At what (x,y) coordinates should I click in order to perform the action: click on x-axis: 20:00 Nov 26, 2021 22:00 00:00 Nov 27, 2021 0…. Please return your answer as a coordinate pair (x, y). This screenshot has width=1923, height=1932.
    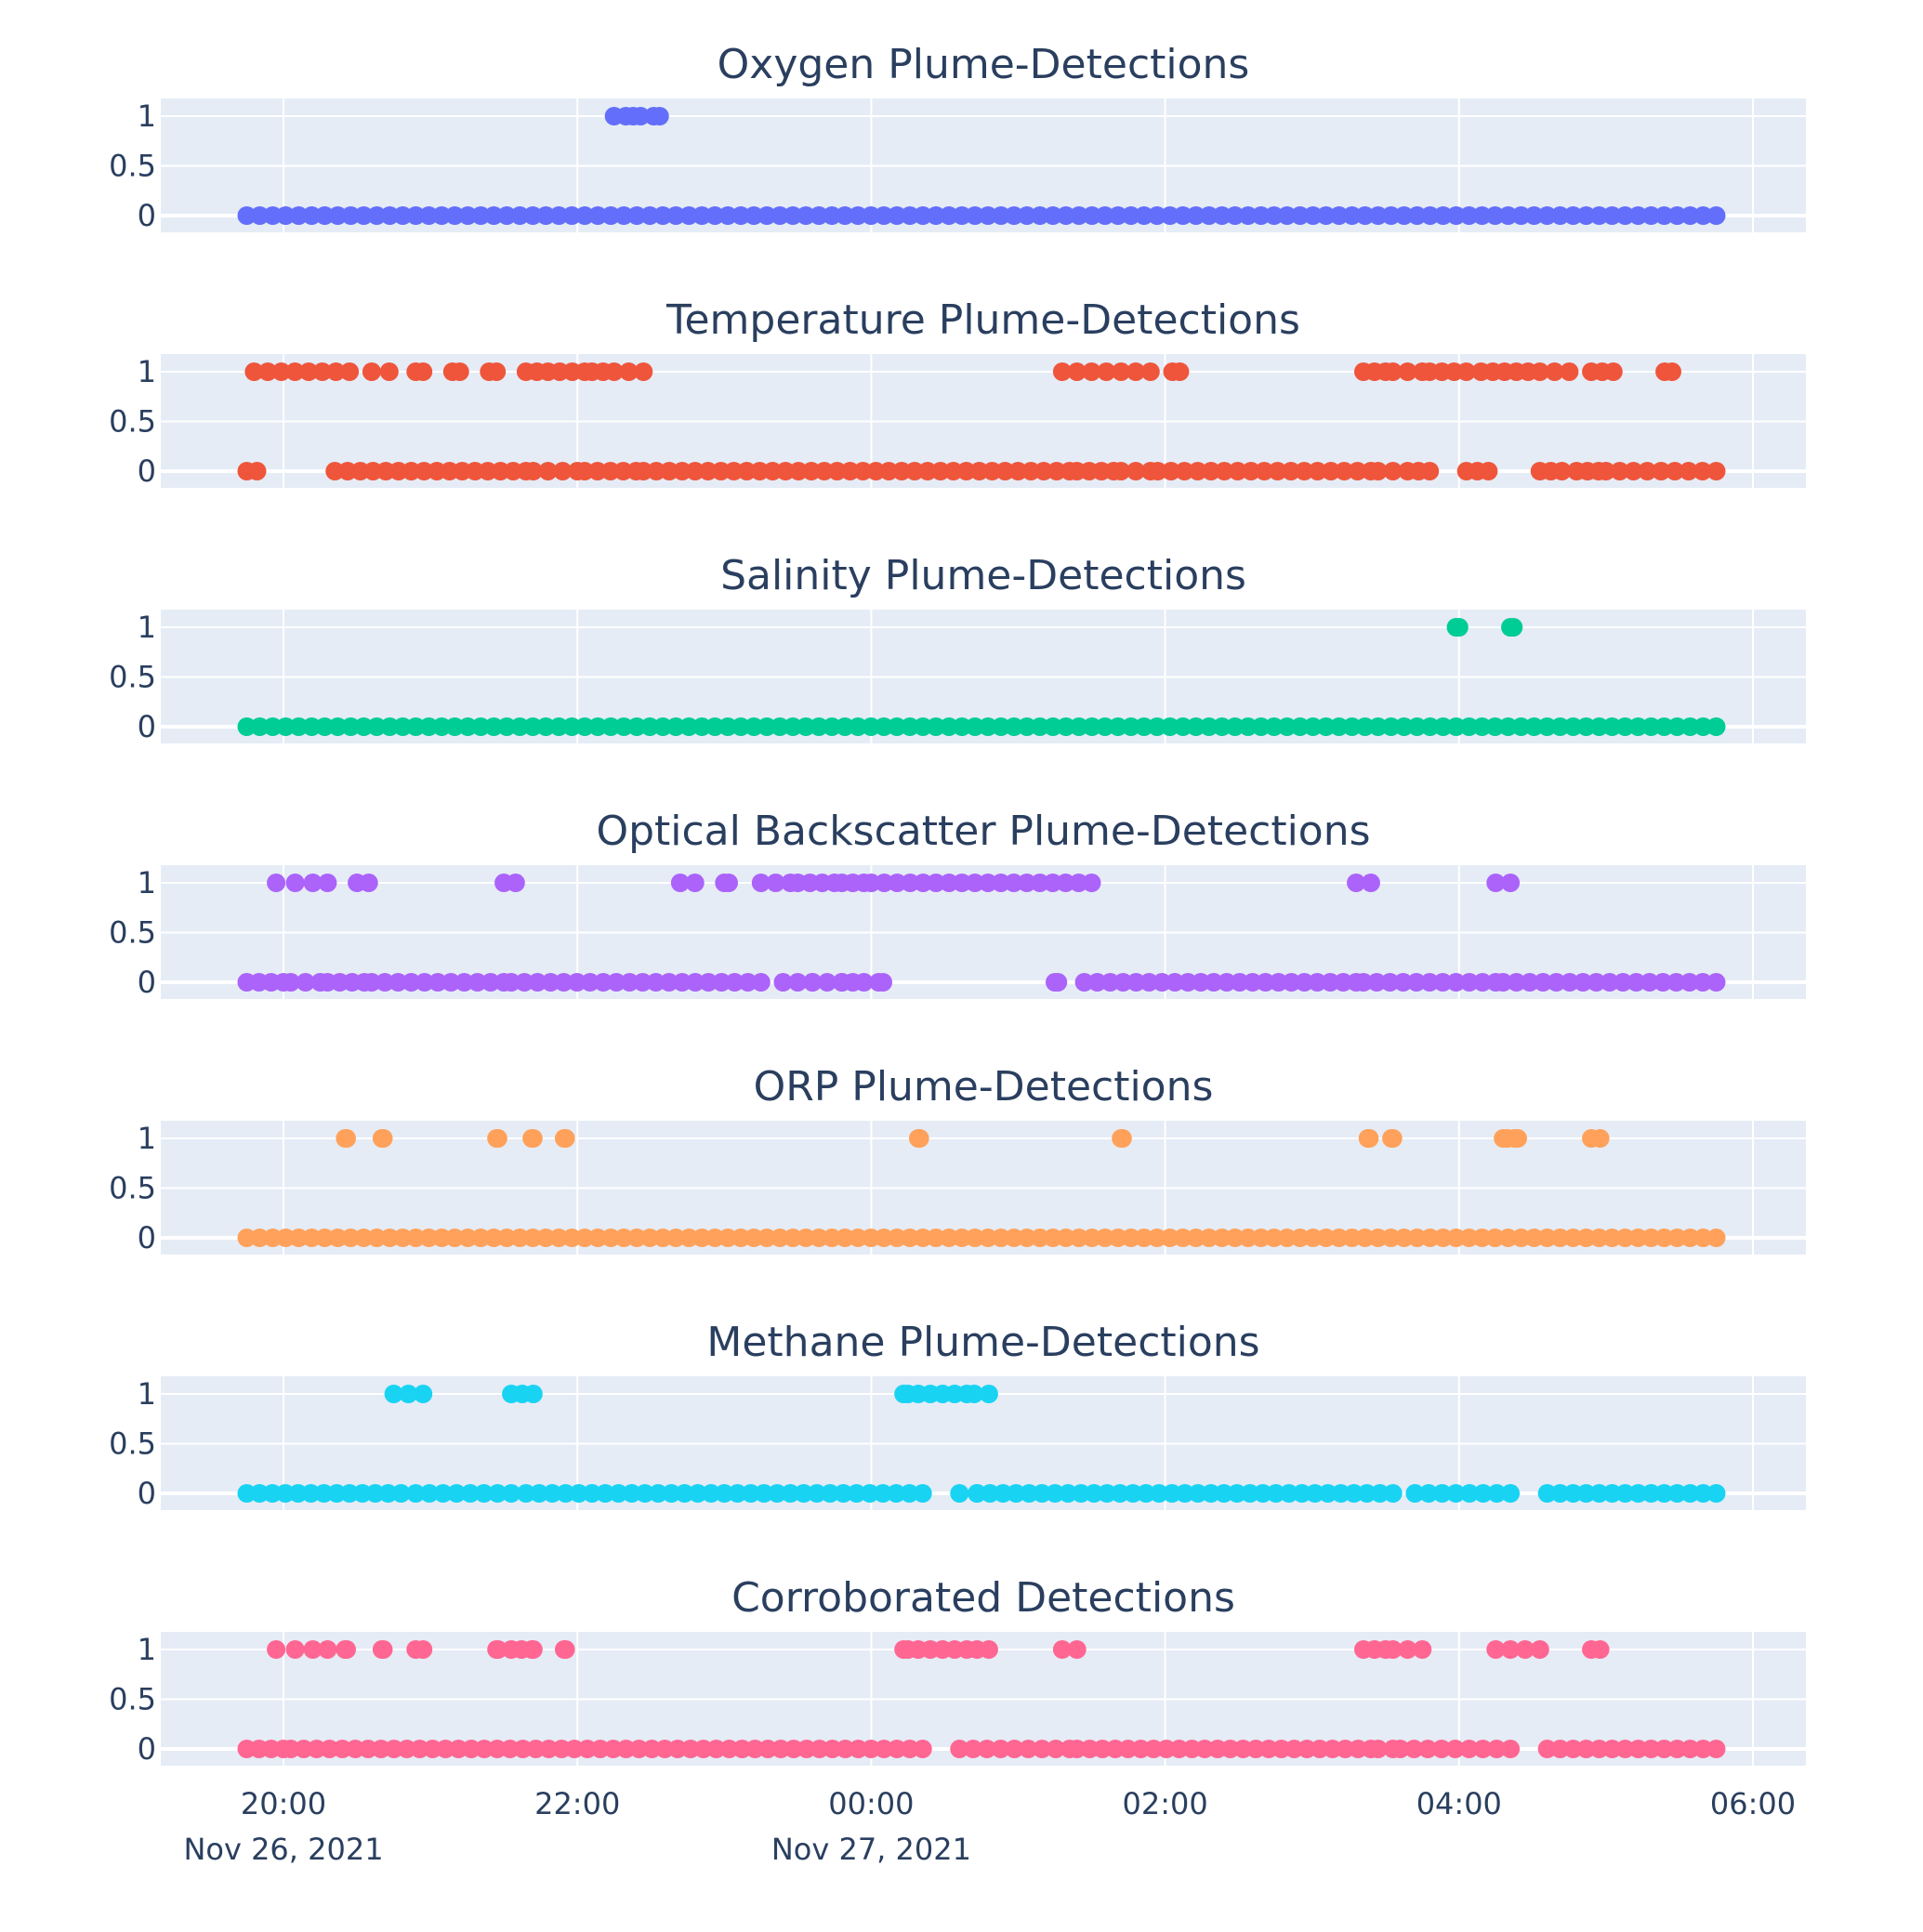
    Looking at the image, I should click on (990, 1826).